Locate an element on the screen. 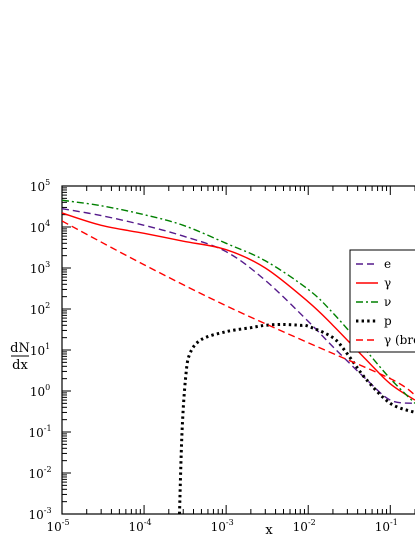  y-tick-label: 10⁵ is located at coordinates (40, 186).